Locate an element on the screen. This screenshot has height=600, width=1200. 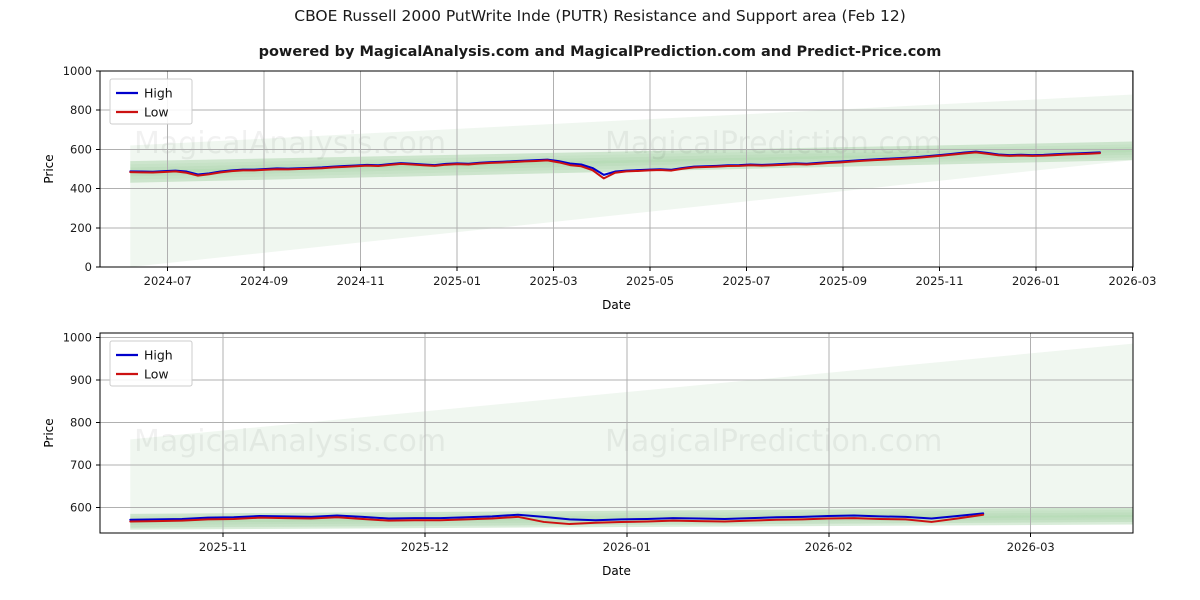
x-tick-label: 2025-03 is located at coordinates (554, 281).